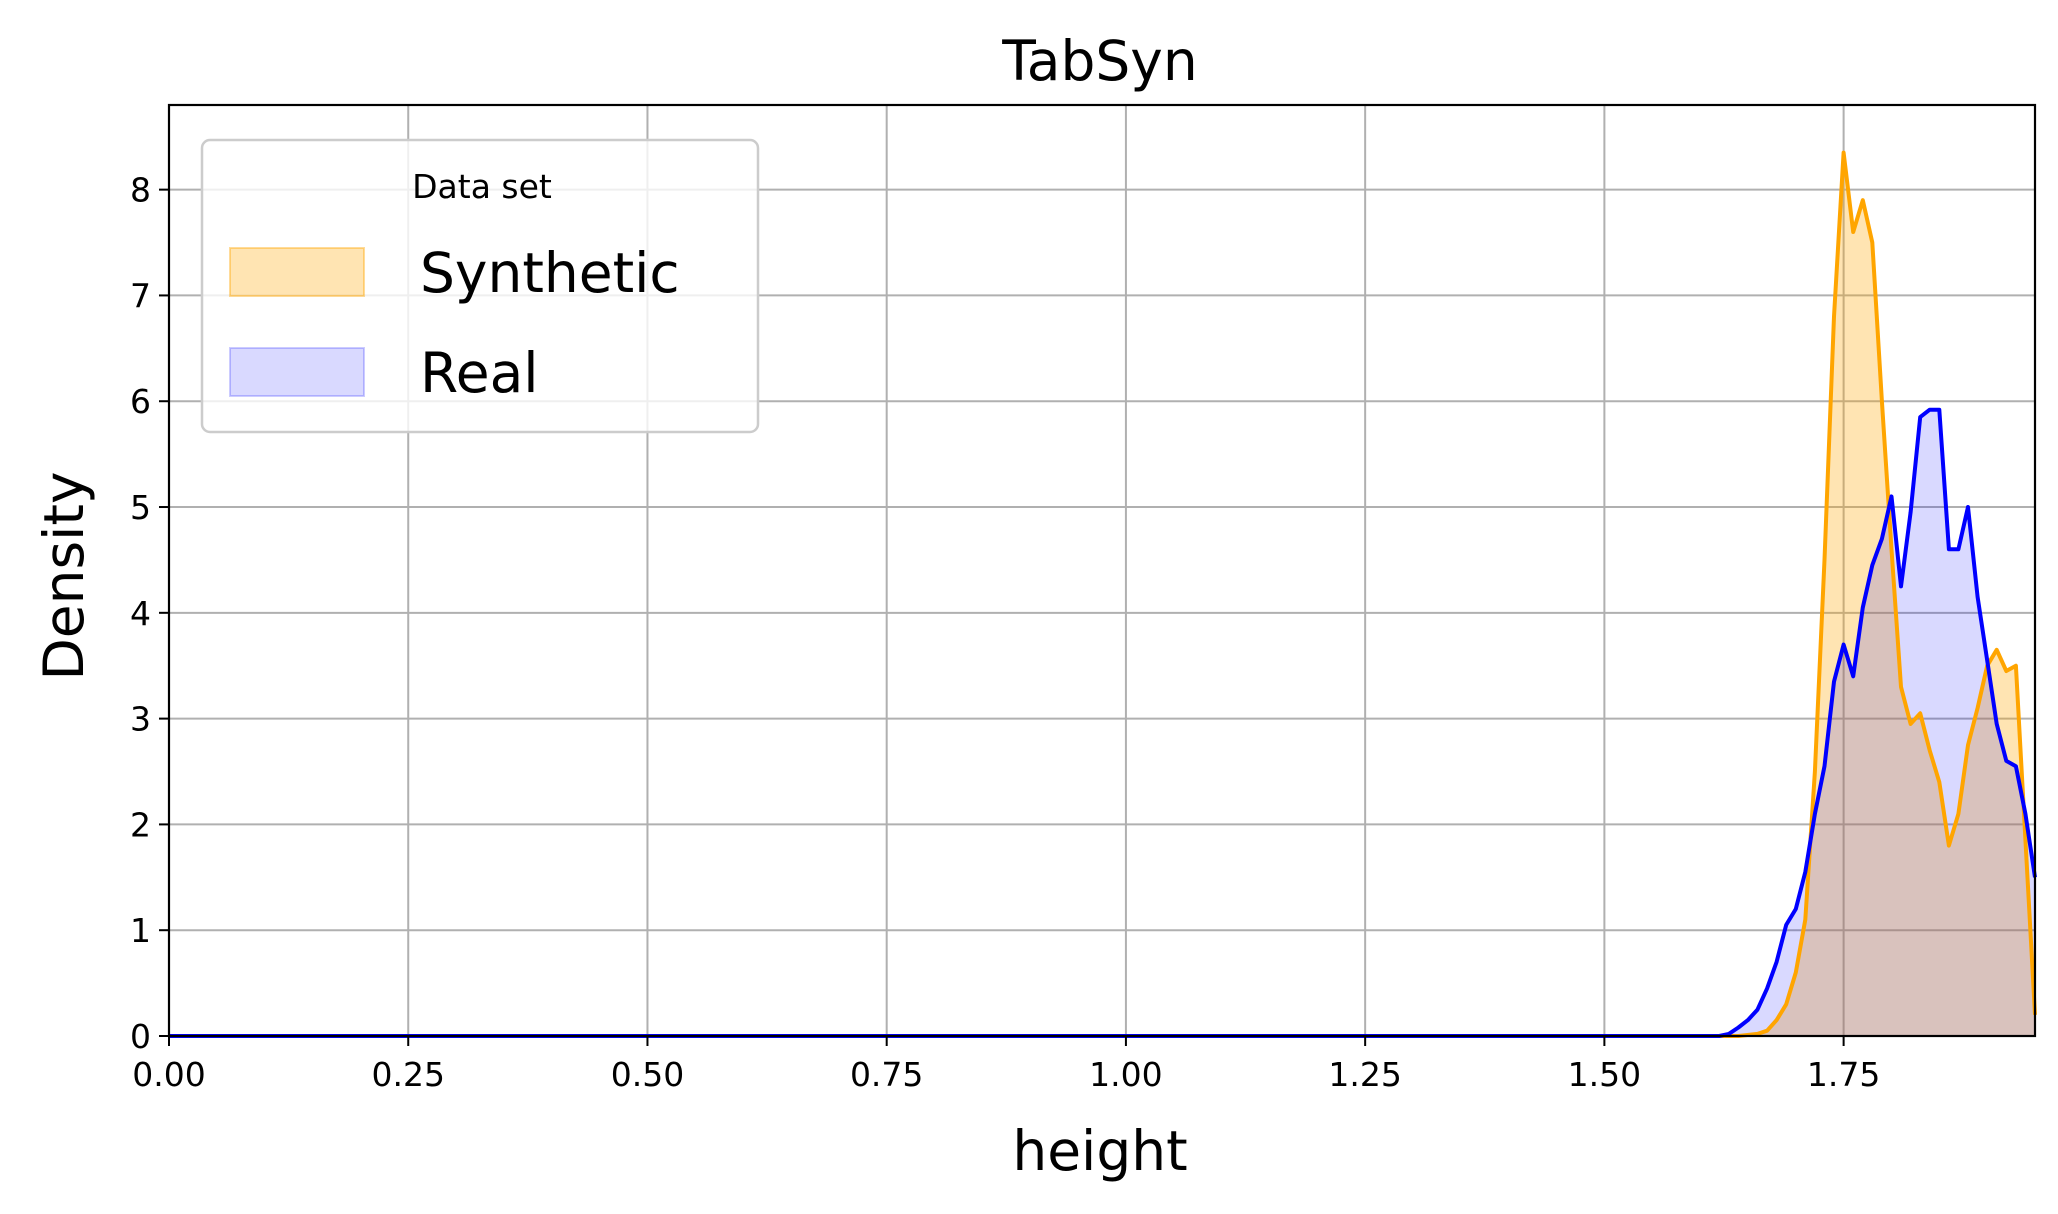 The width and height of the screenshot is (2058, 1214). I want to click on legend: Data set Synthetic Real, so click(480, 286).